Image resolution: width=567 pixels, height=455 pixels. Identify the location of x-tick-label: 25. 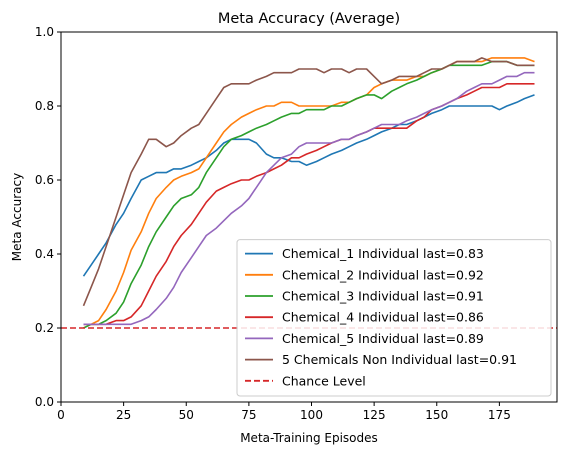
(123, 415).